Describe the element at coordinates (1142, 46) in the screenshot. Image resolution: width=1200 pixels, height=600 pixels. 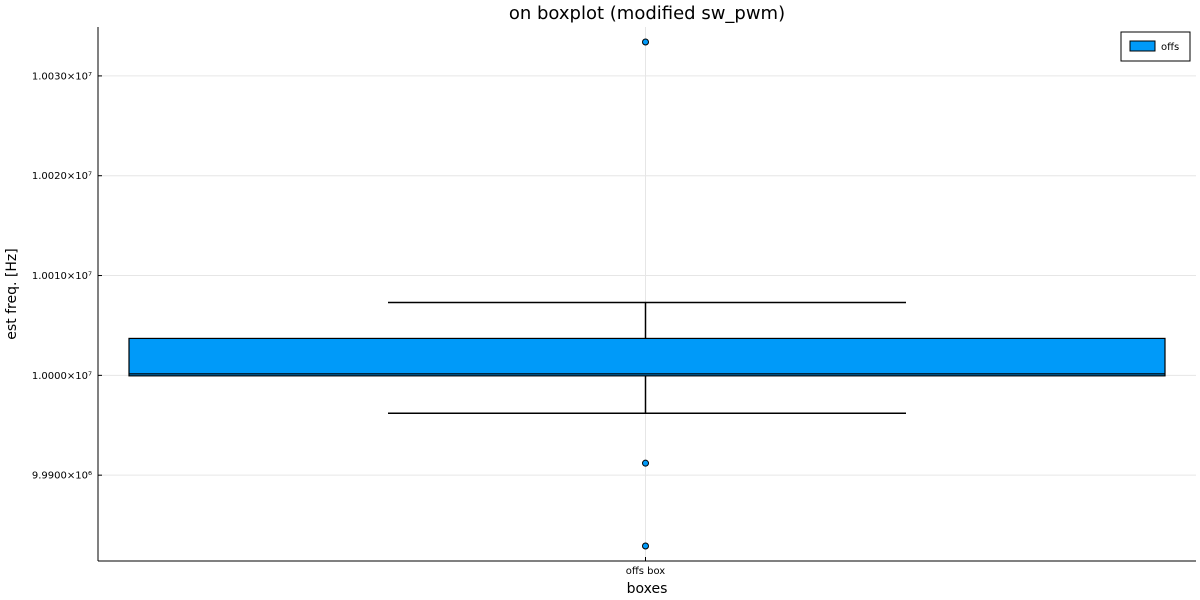
I see `legend-swatch` at that location.